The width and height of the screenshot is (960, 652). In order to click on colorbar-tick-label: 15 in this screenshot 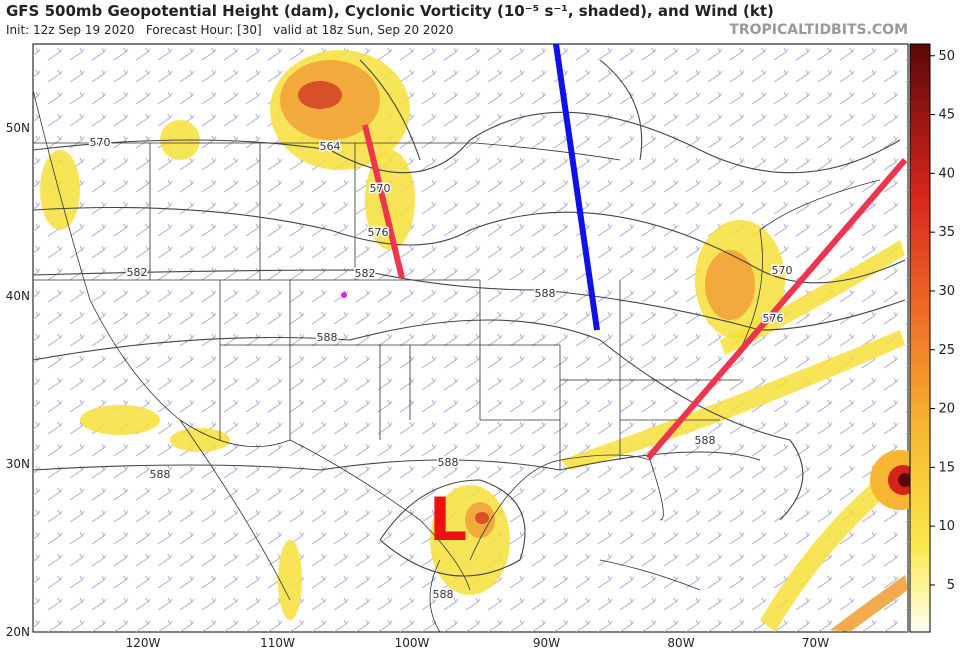, I will do `click(946, 467)`.